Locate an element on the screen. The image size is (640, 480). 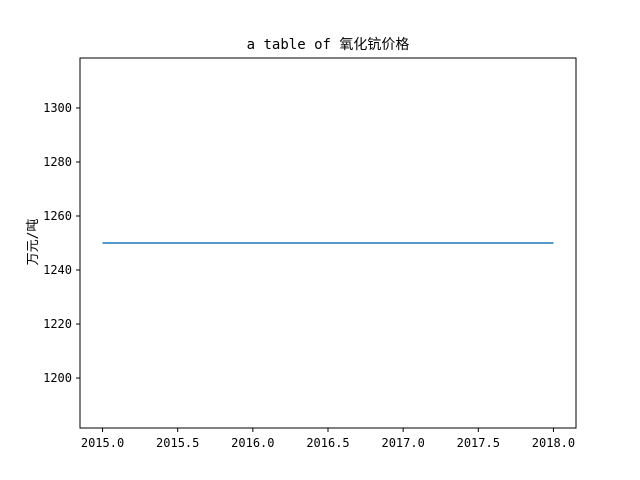
y-tick-label: 1220 is located at coordinates (57, 324).